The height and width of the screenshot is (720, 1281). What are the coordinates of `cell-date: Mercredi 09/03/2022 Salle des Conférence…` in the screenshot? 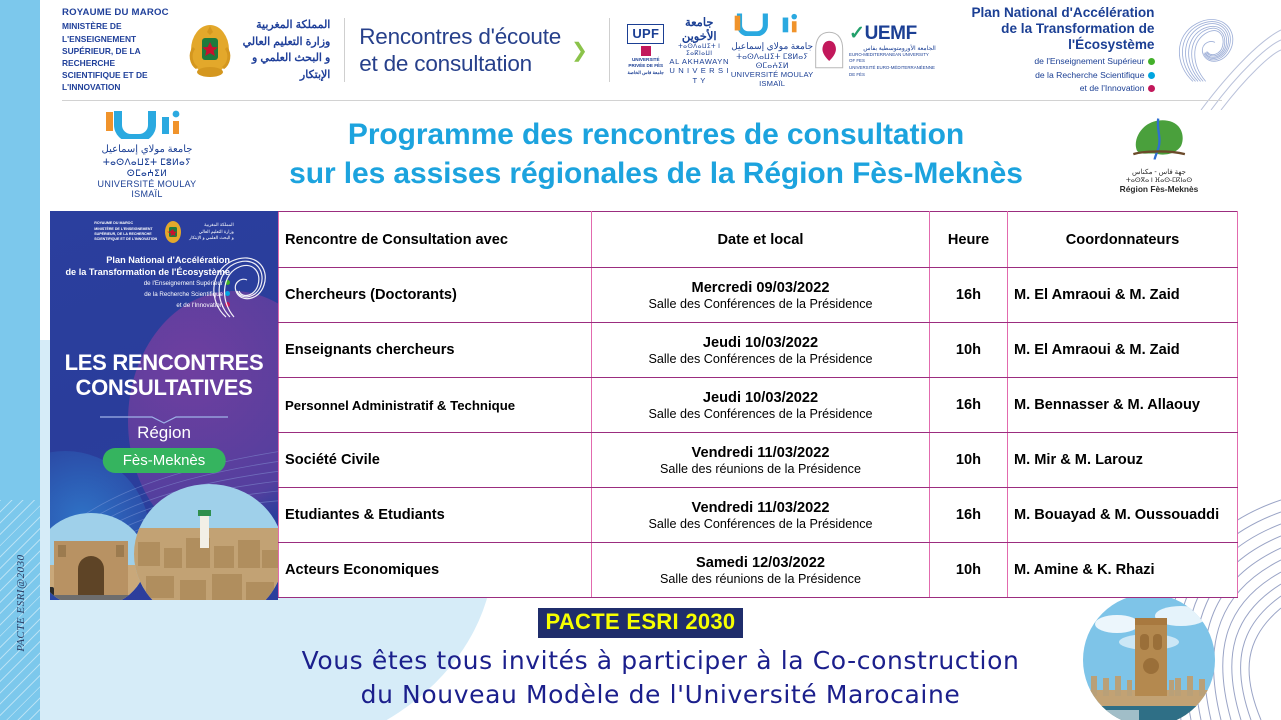 It's located at (760, 295).